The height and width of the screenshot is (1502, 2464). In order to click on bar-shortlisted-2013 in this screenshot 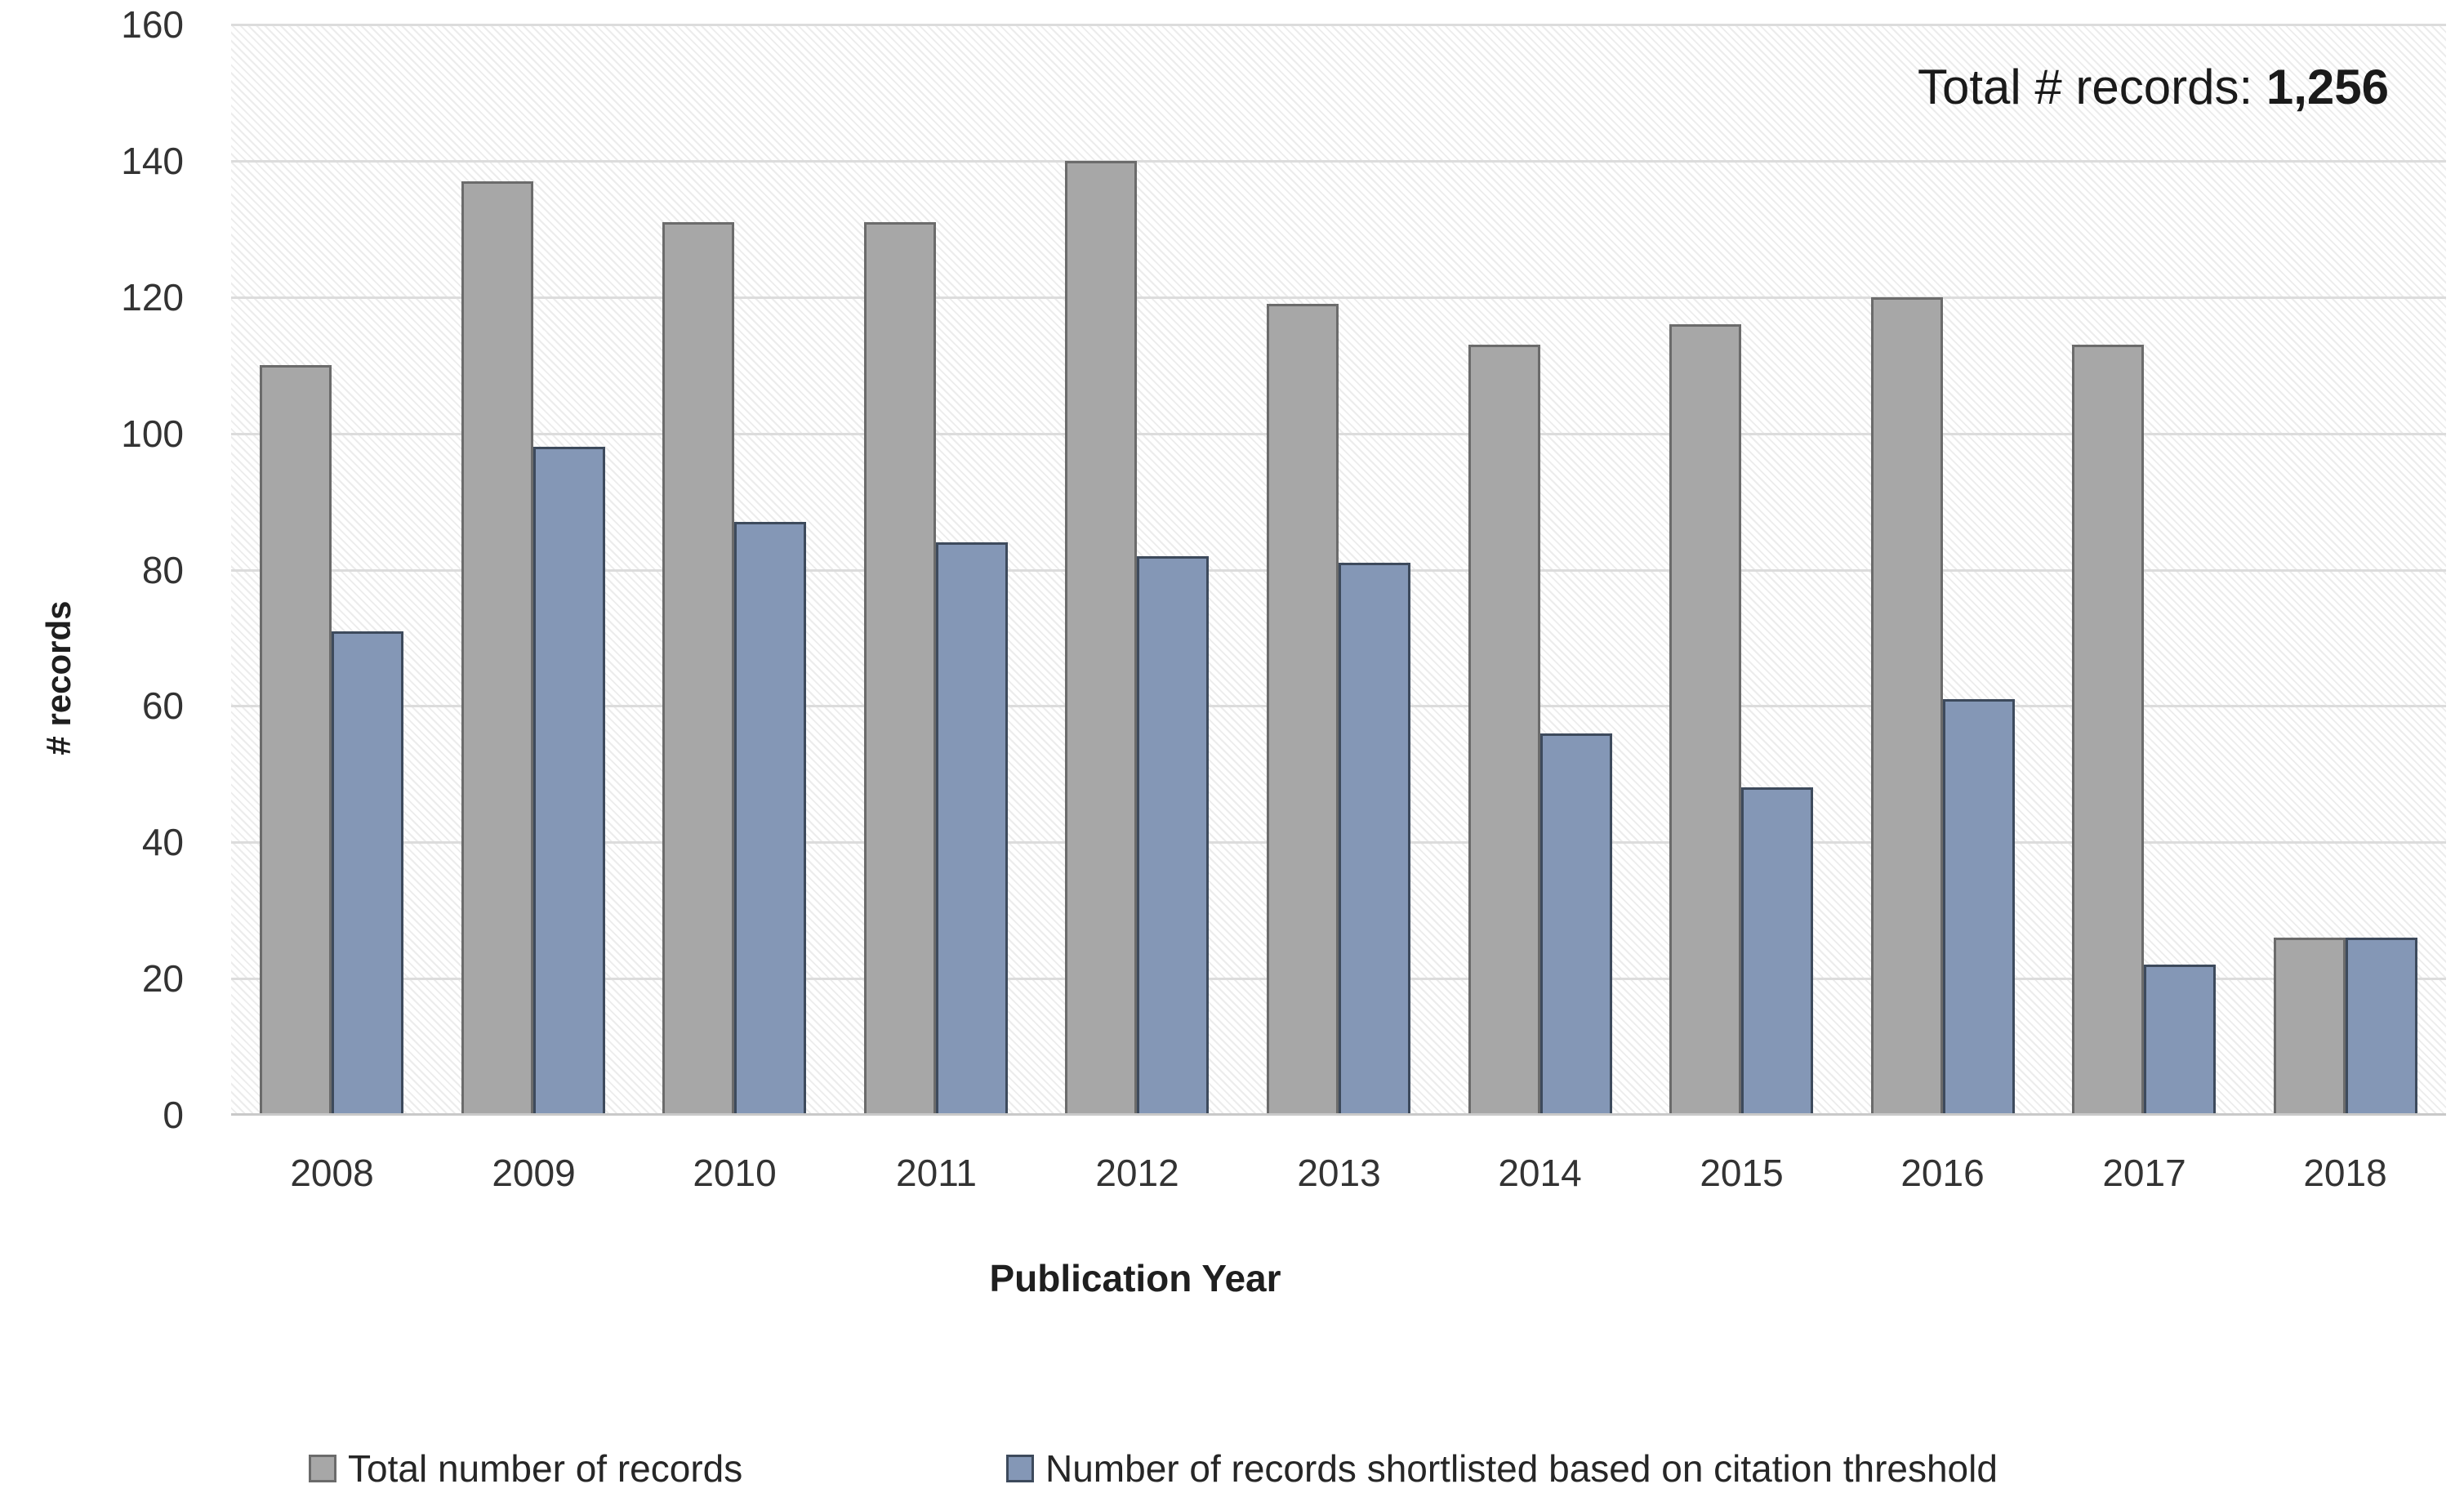, I will do `click(1374, 839)`.